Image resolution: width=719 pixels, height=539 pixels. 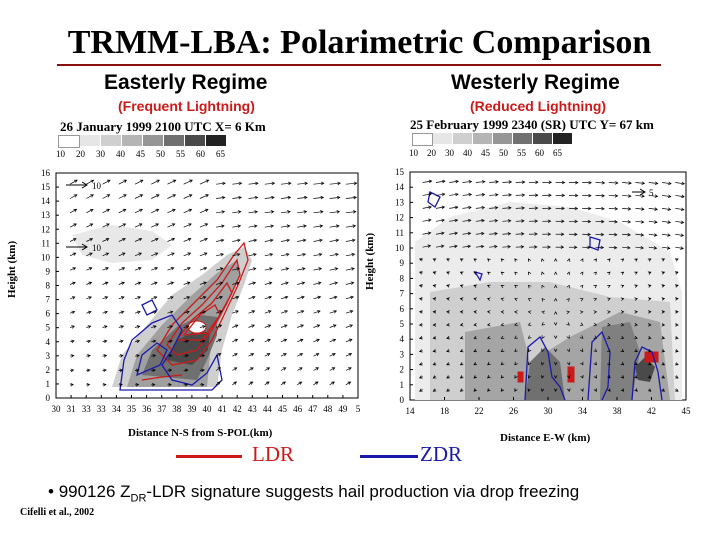 I want to click on left-reflectivity-scale, so click(x=142, y=141).